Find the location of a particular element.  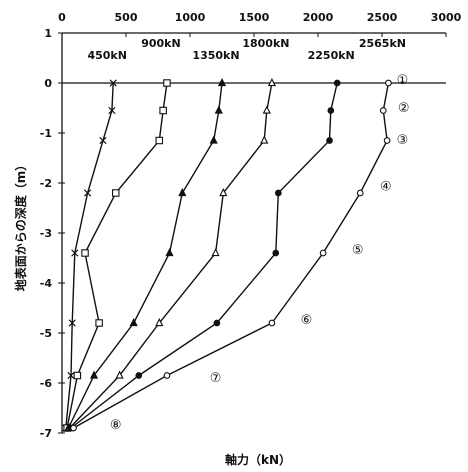

point-0-6-b is located at coordinates (71, 375).